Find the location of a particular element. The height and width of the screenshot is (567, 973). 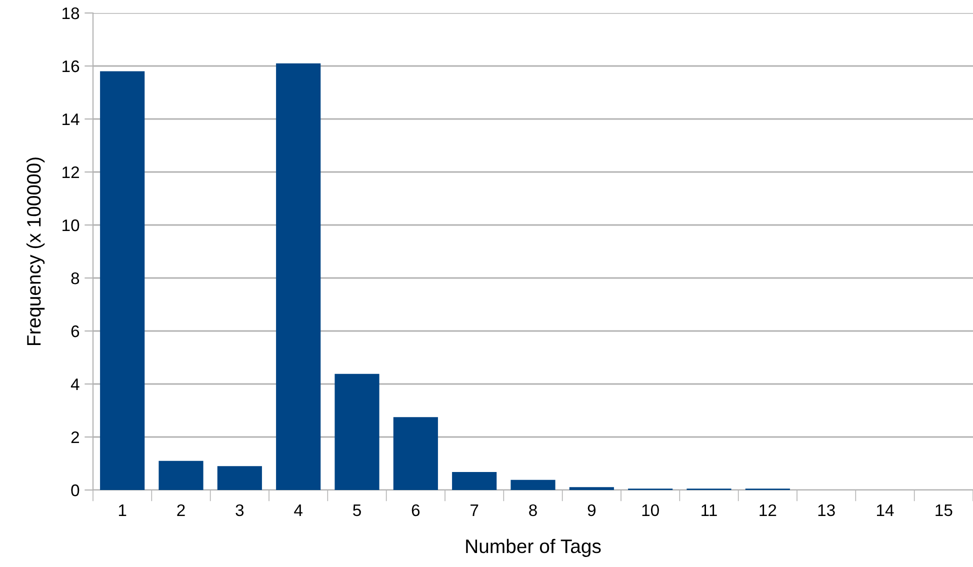

y-tick-label: 4 is located at coordinates (75, 384).